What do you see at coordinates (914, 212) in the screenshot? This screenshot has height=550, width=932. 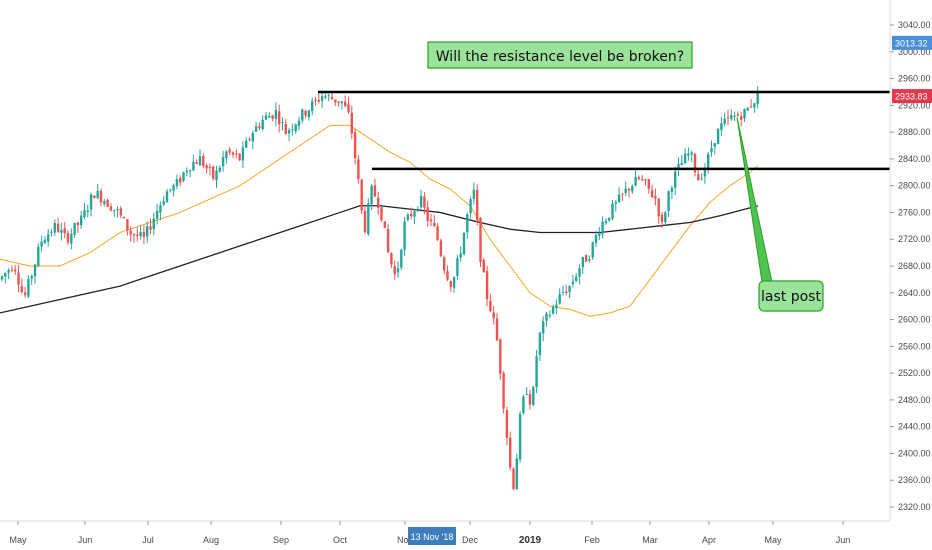 I see `y-tick-label: 2760.00` at bounding box center [914, 212].